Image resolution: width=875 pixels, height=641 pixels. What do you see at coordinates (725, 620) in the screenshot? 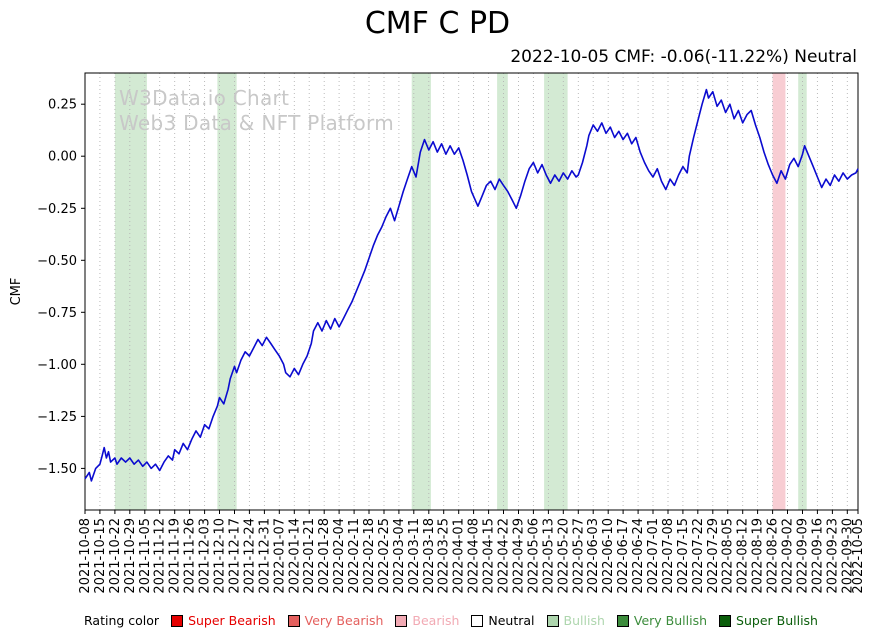
I see `super-bullish-swatch` at bounding box center [725, 620].